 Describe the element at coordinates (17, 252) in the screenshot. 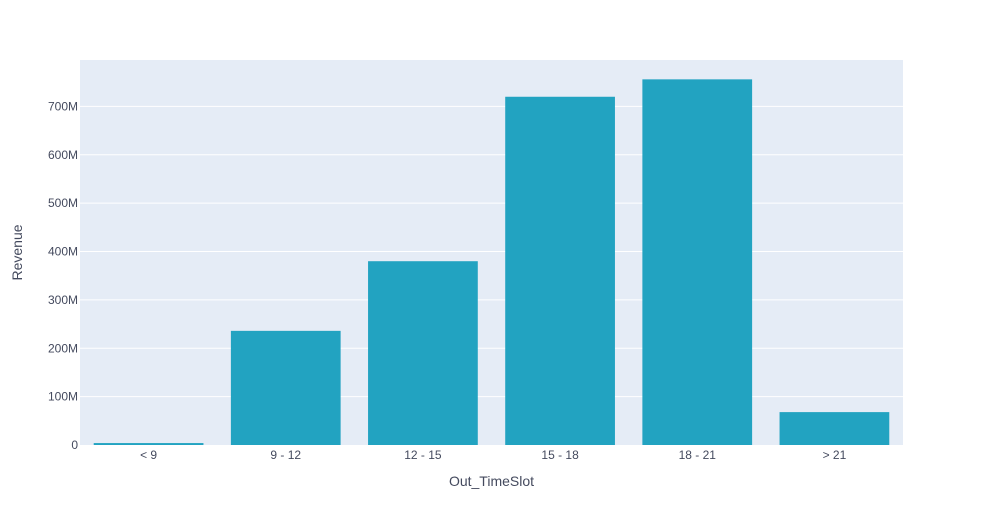

I see `y-axis-title: Revenue` at that location.